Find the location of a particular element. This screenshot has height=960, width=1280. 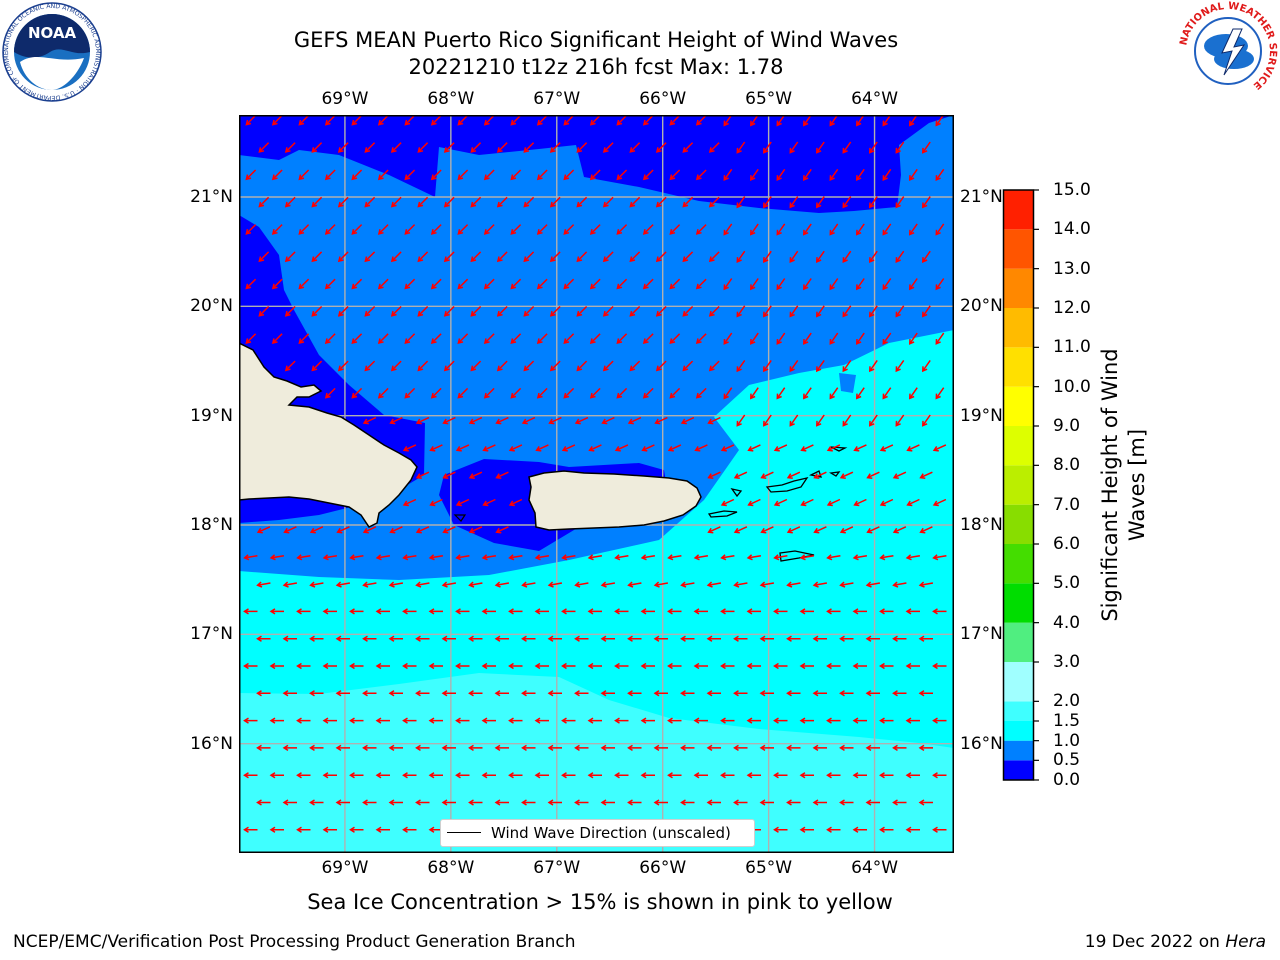

lon-tick-bottom-4: 65°W is located at coordinates (769, 868).